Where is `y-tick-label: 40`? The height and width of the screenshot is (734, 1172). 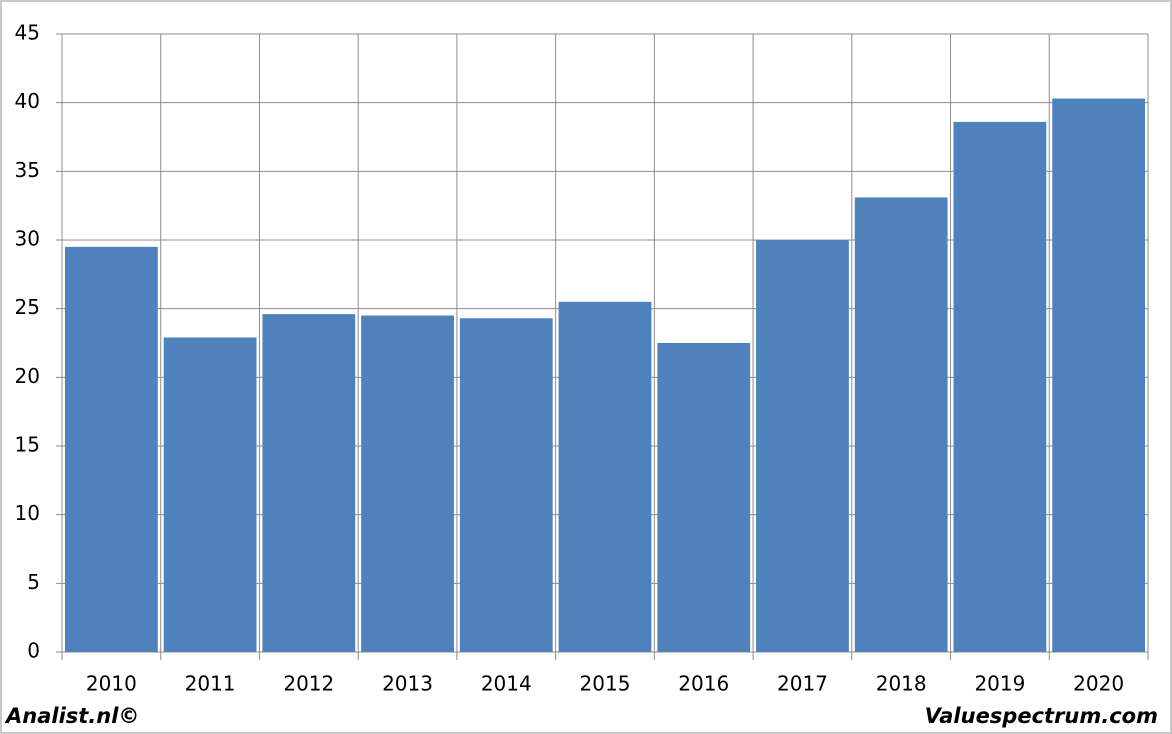 y-tick-label: 40 is located at coordinates (27, 101).